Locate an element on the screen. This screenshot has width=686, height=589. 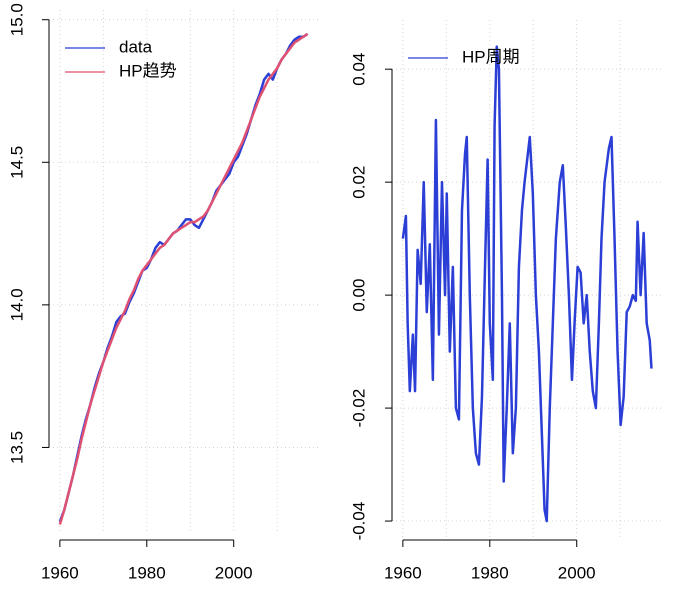
y-tick-label: 0.00 is located at coordinates (358, 295).